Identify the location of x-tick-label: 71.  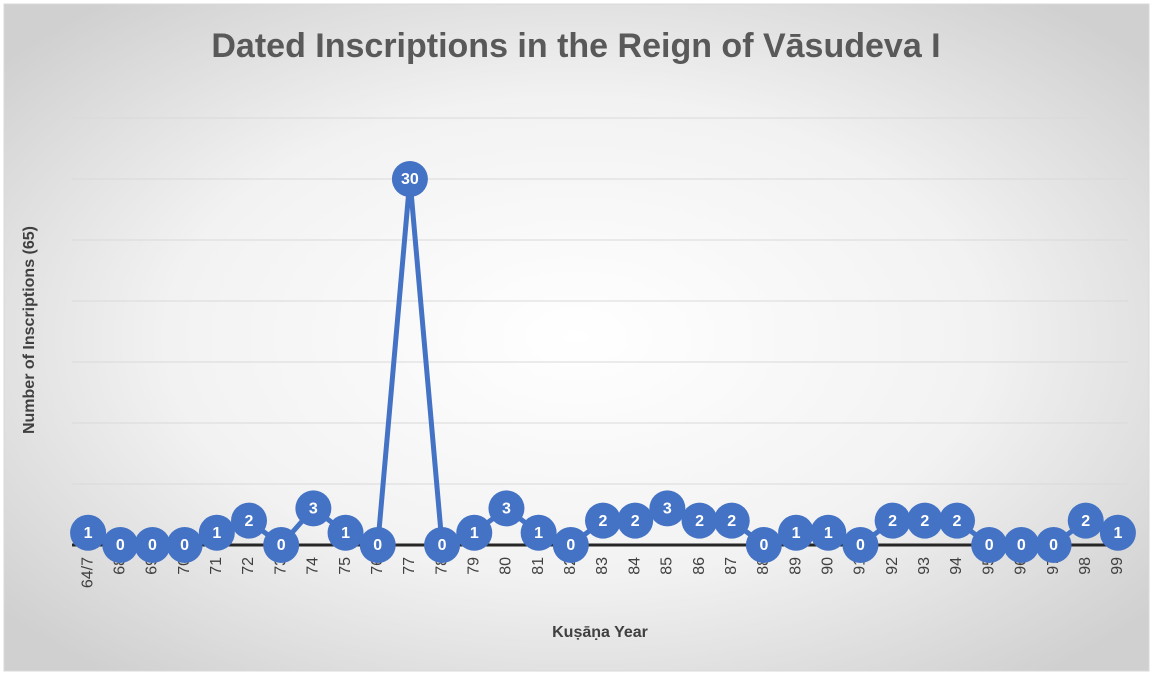
(216, 566).